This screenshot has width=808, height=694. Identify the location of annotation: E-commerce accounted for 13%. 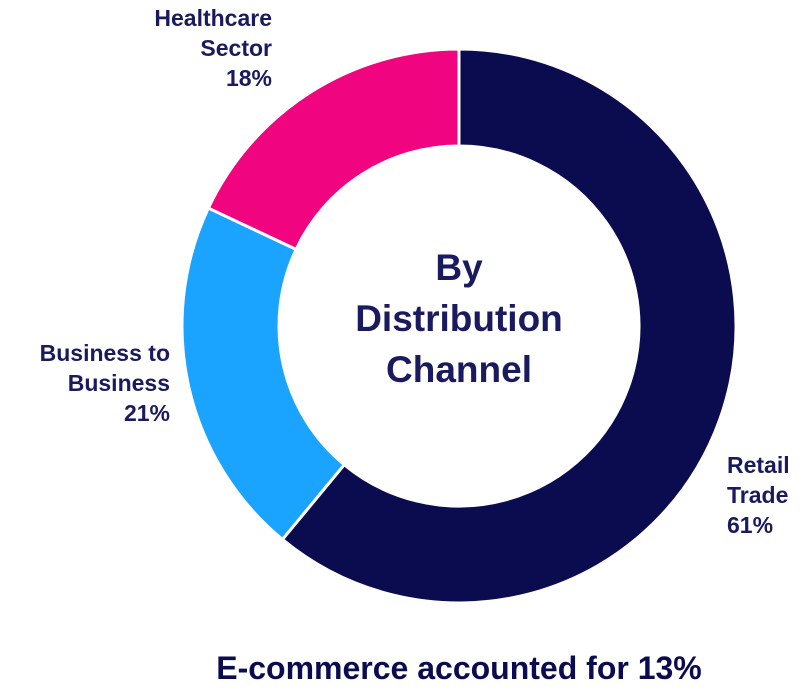
(459, 668).